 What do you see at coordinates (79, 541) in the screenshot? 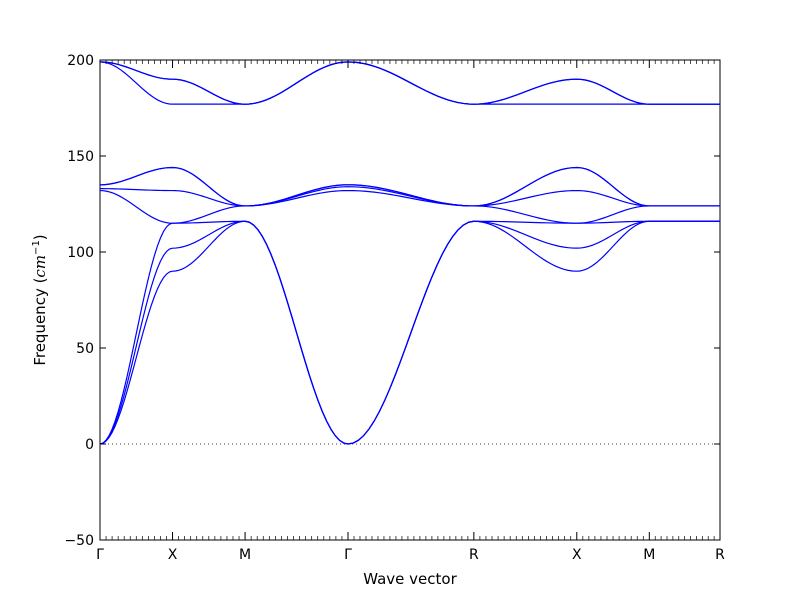
I see `y-tick-label: −50` at bounding box center [79, 541].